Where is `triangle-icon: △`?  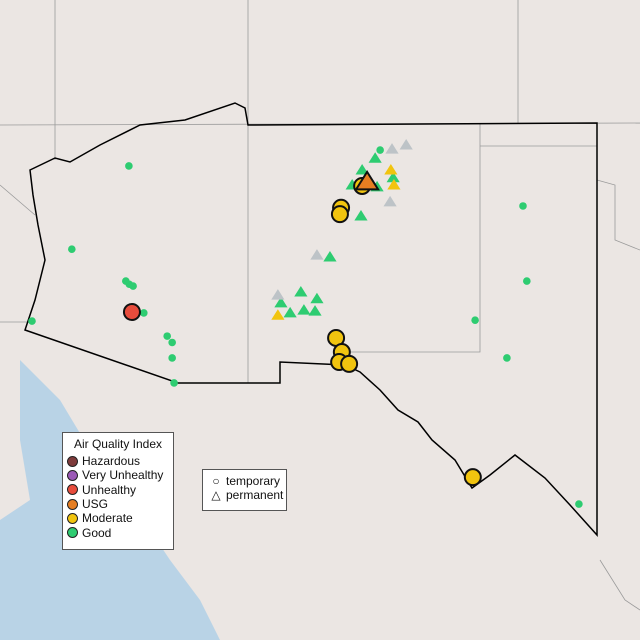
triangle-icon: △ is located at coordinates (216, 495).